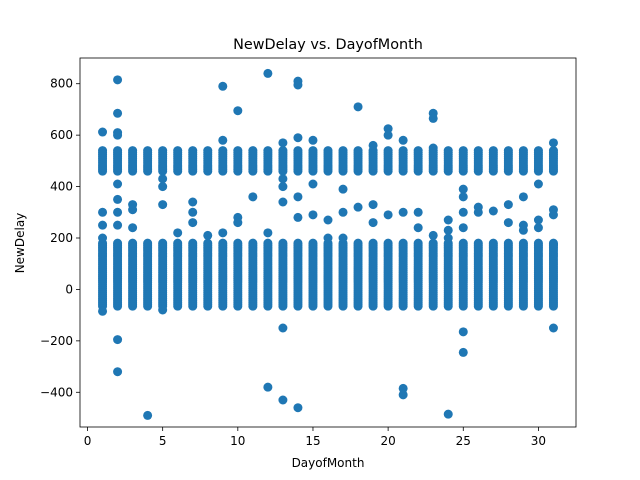  I want to click on x-tick-label: 5, so click(163, 441).